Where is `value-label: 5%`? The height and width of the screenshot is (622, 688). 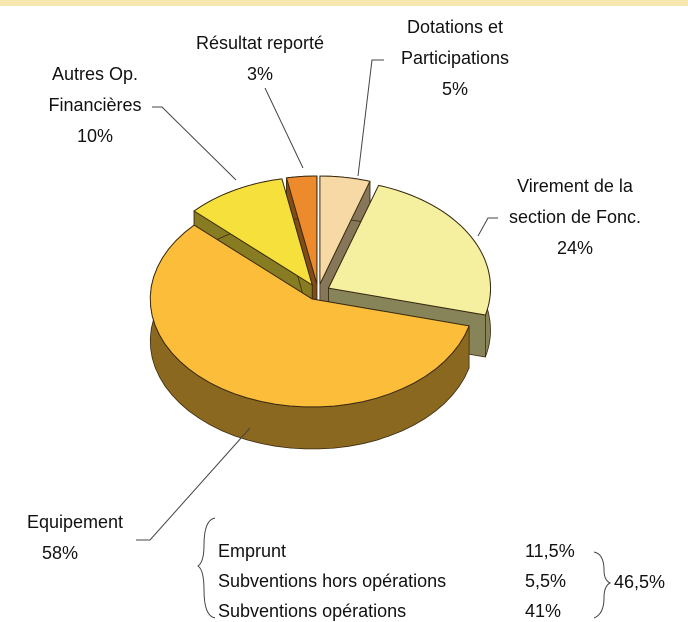 value-label: 5% is located at coordinates (455, 89).